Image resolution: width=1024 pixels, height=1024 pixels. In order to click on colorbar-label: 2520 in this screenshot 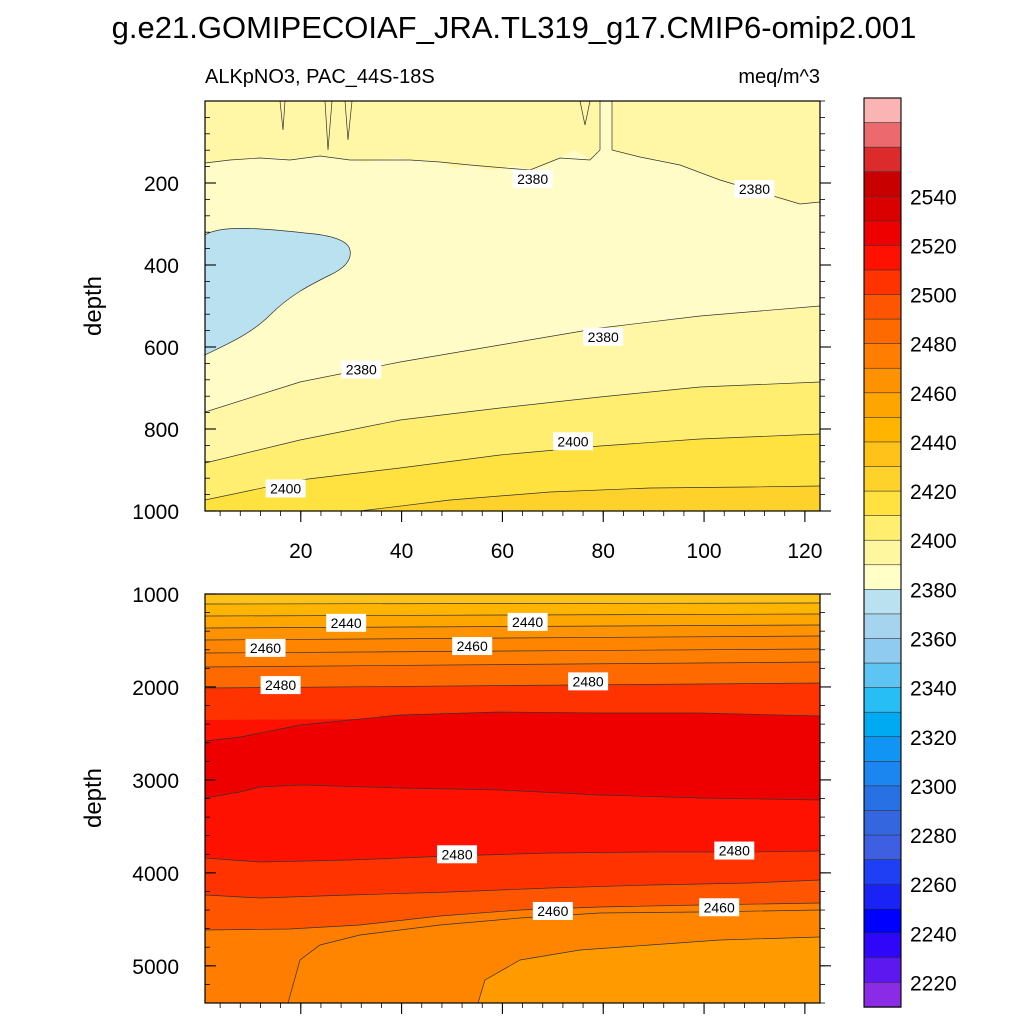, I will do `click(933, 246)`.